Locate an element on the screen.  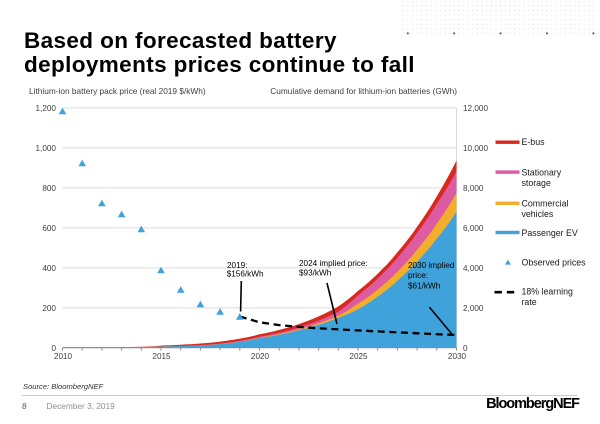
svg-text: 1,200 is located at coordinates (46, 108).